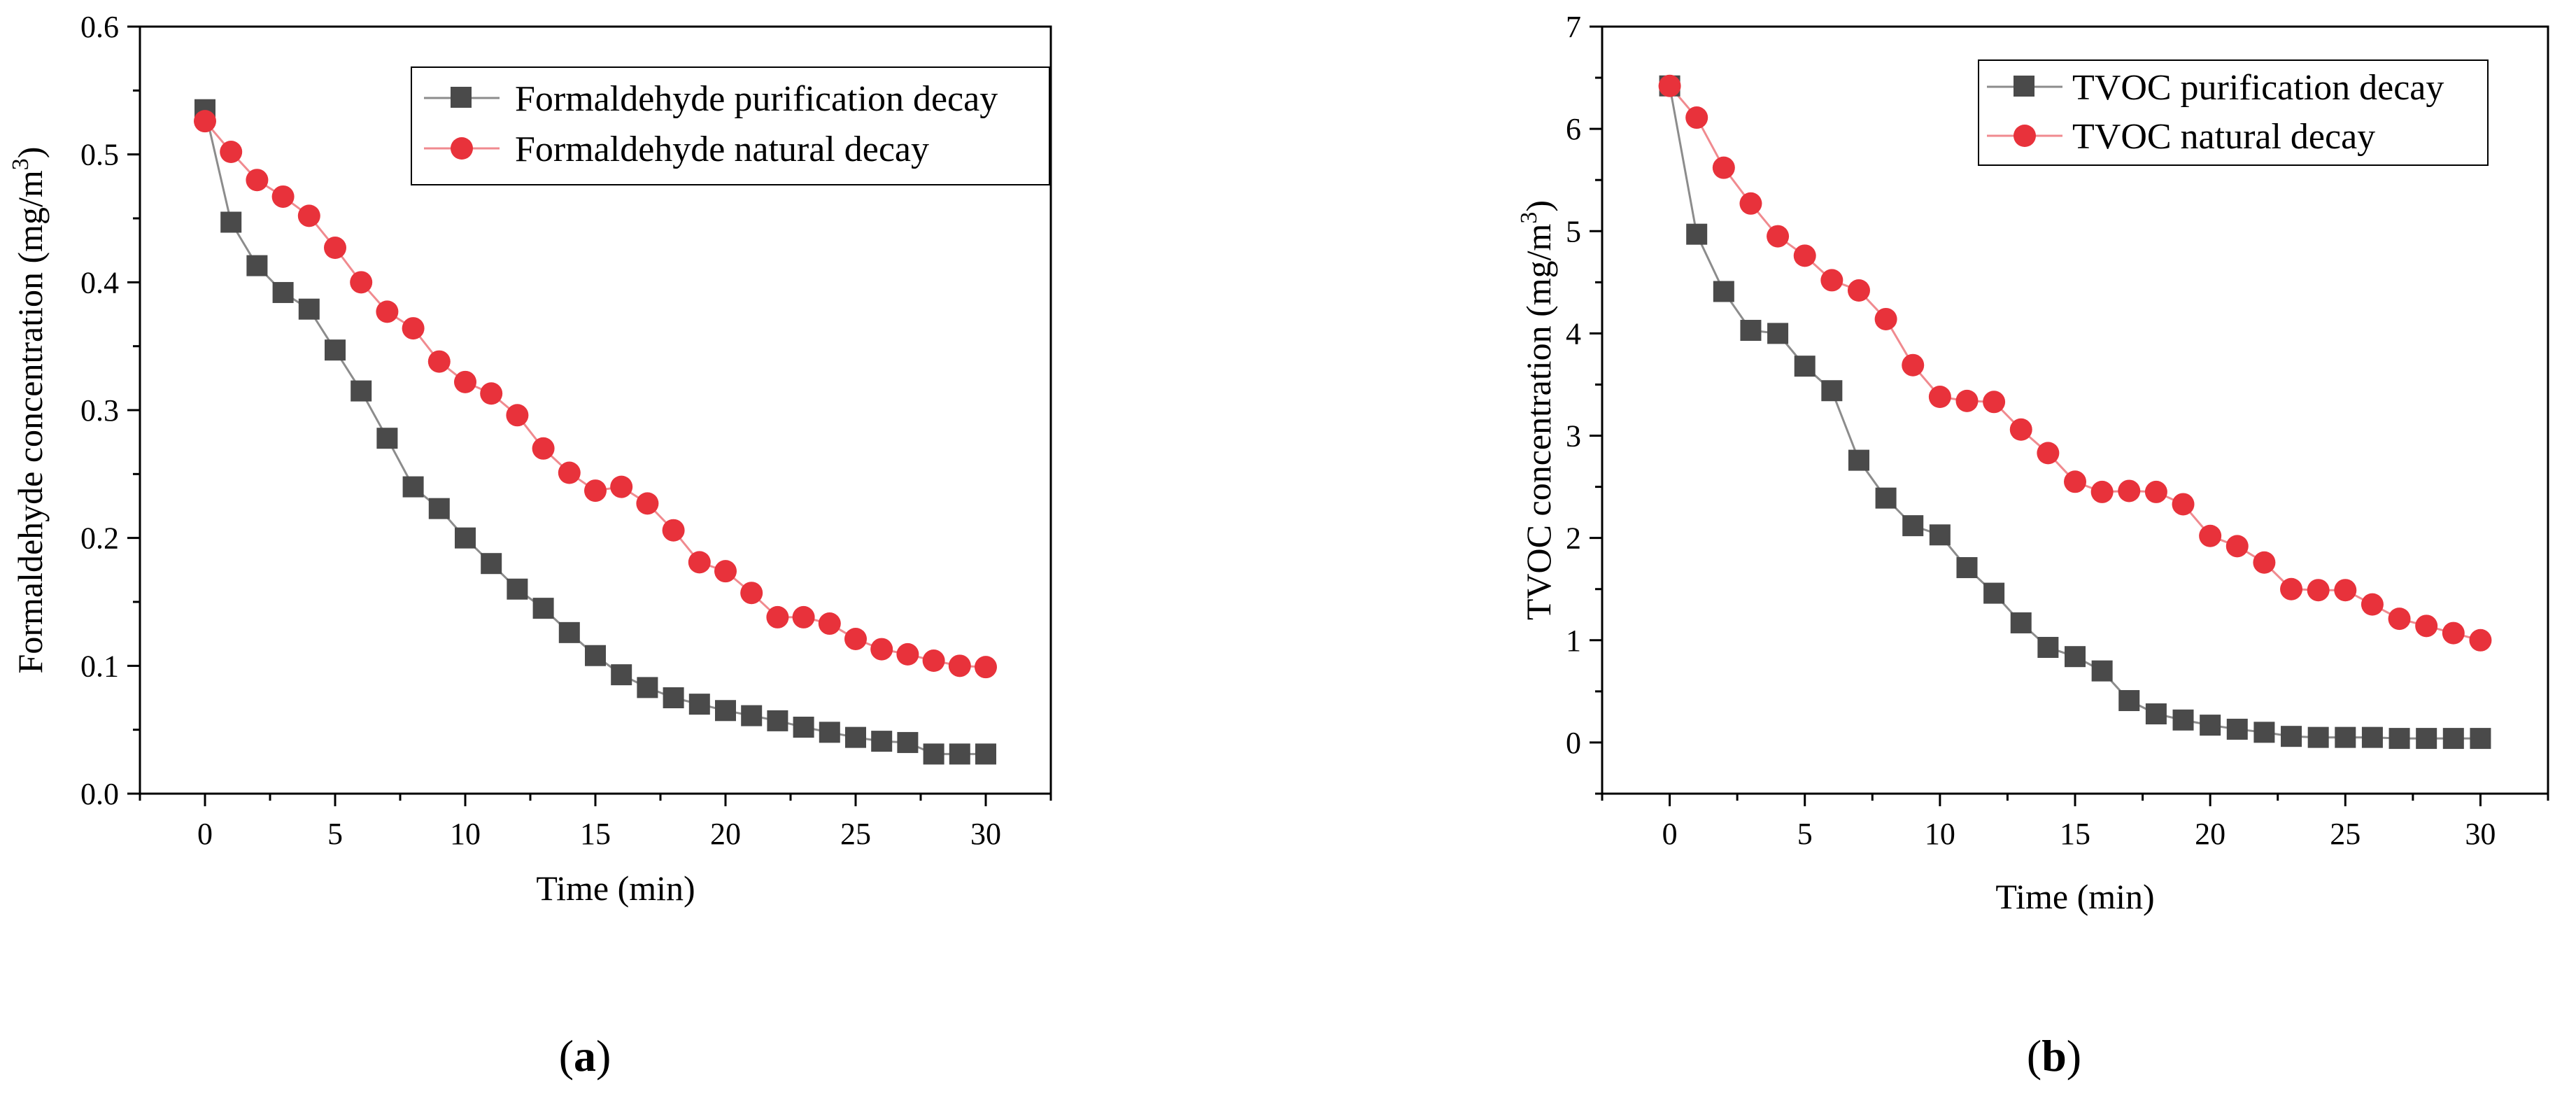 This screenshot has width=2576, height=1096. Describe the element at coordinates (99, 27) in the screenshot. I see `chart-a-y-tick-label: 0.6` at that location.